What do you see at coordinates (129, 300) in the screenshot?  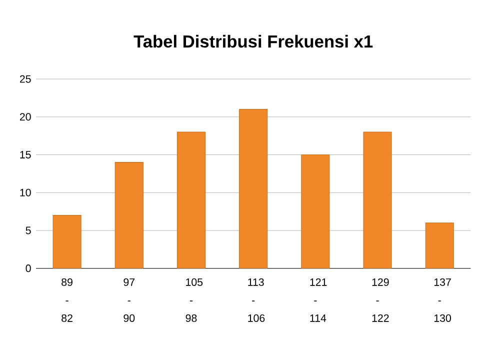 I see `category-label: 97 - 90` at bounding box center [129, 300].